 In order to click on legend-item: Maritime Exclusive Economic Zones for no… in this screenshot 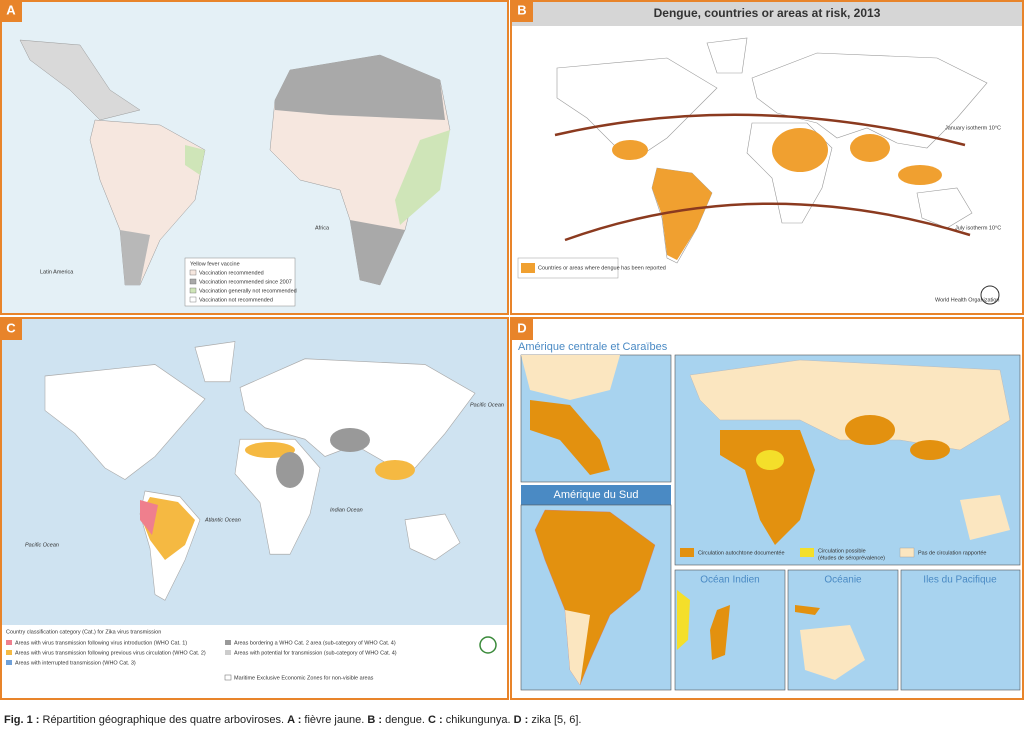, I will do `click(304, 678)`.